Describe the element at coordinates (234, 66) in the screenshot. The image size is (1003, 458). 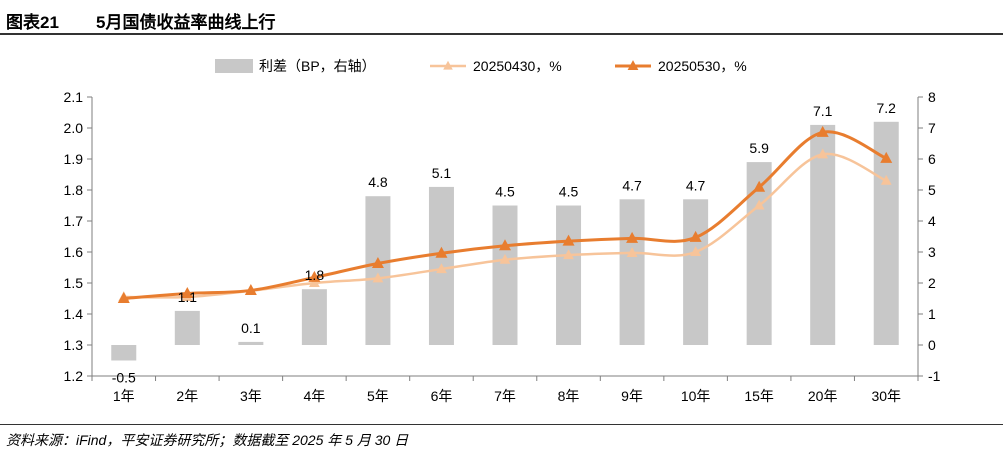
I see `legend-swatch-spread` at that location.